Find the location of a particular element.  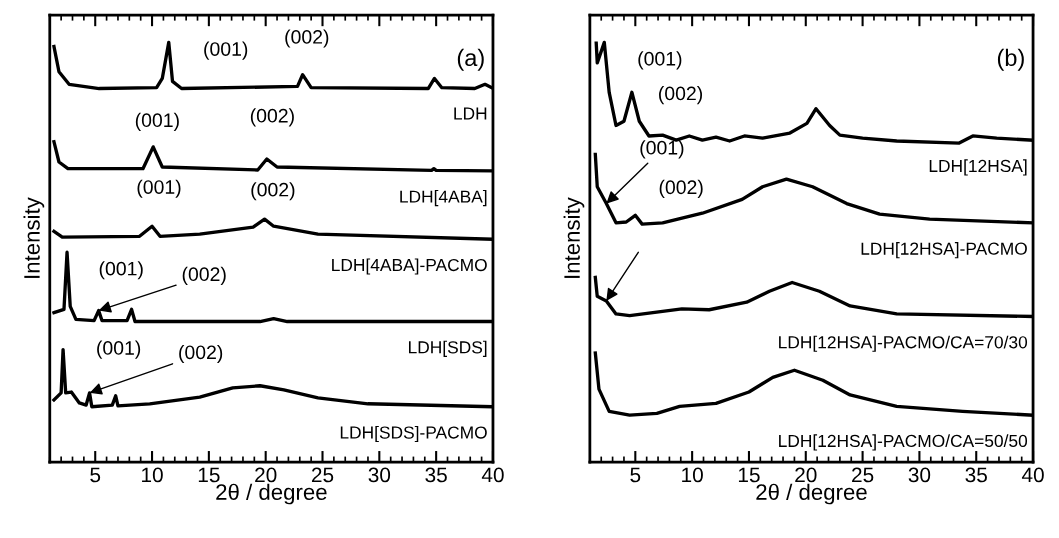

series-label: LDH[SDS]-PACMO is located at coordinates (413, 434).